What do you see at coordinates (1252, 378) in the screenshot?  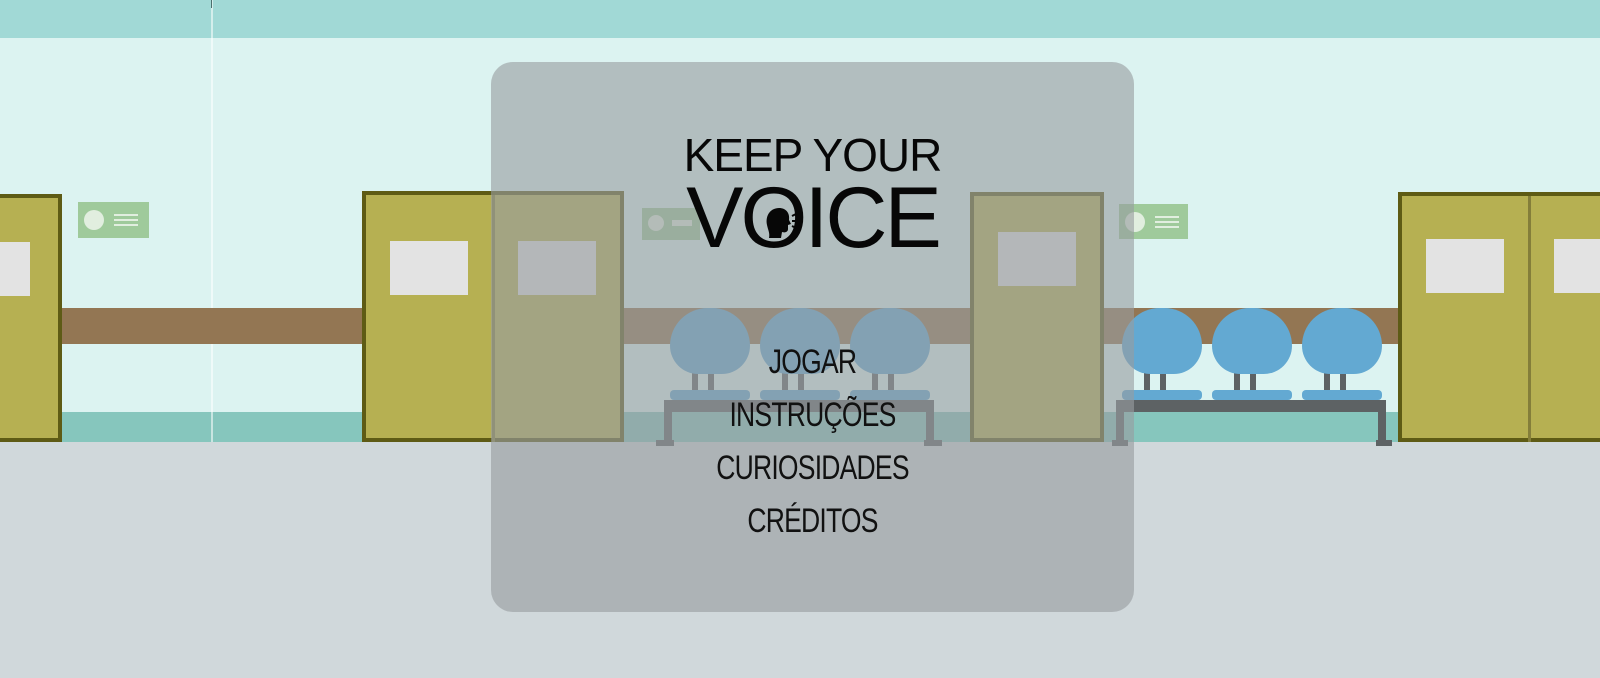 I see `waiting-chairs-right` at bounding box center [1252, 378].